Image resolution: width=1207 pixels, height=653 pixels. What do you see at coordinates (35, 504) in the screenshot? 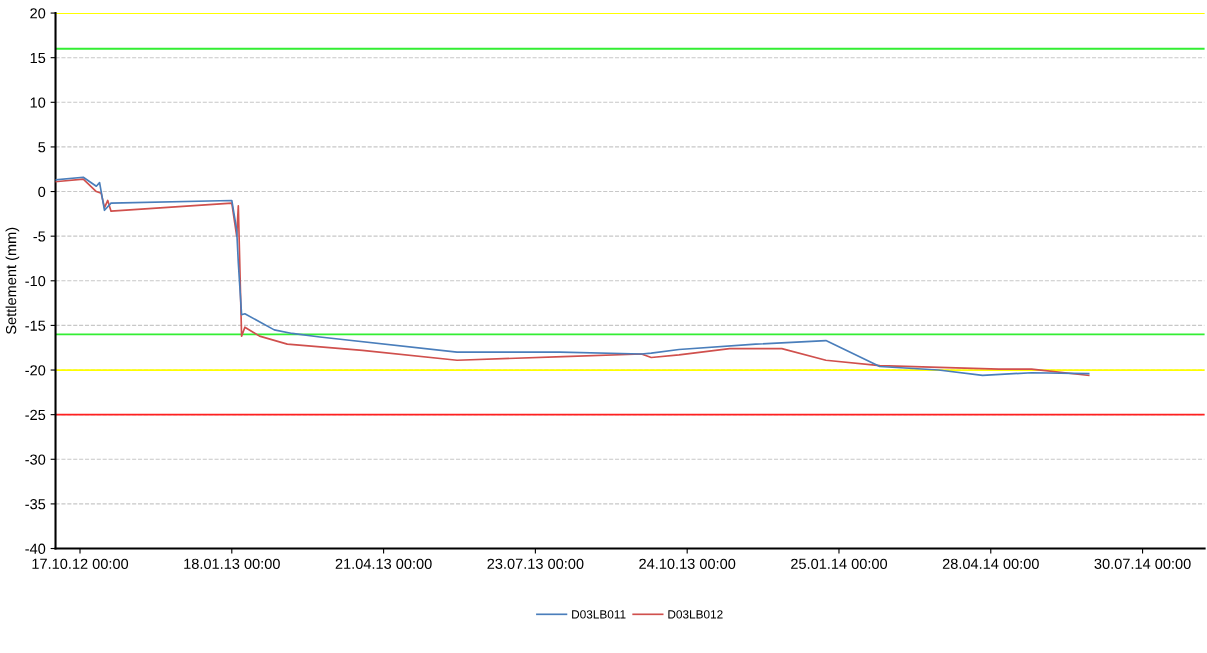
I see `y-tick-label: -35` at bounding box center [35, 504].